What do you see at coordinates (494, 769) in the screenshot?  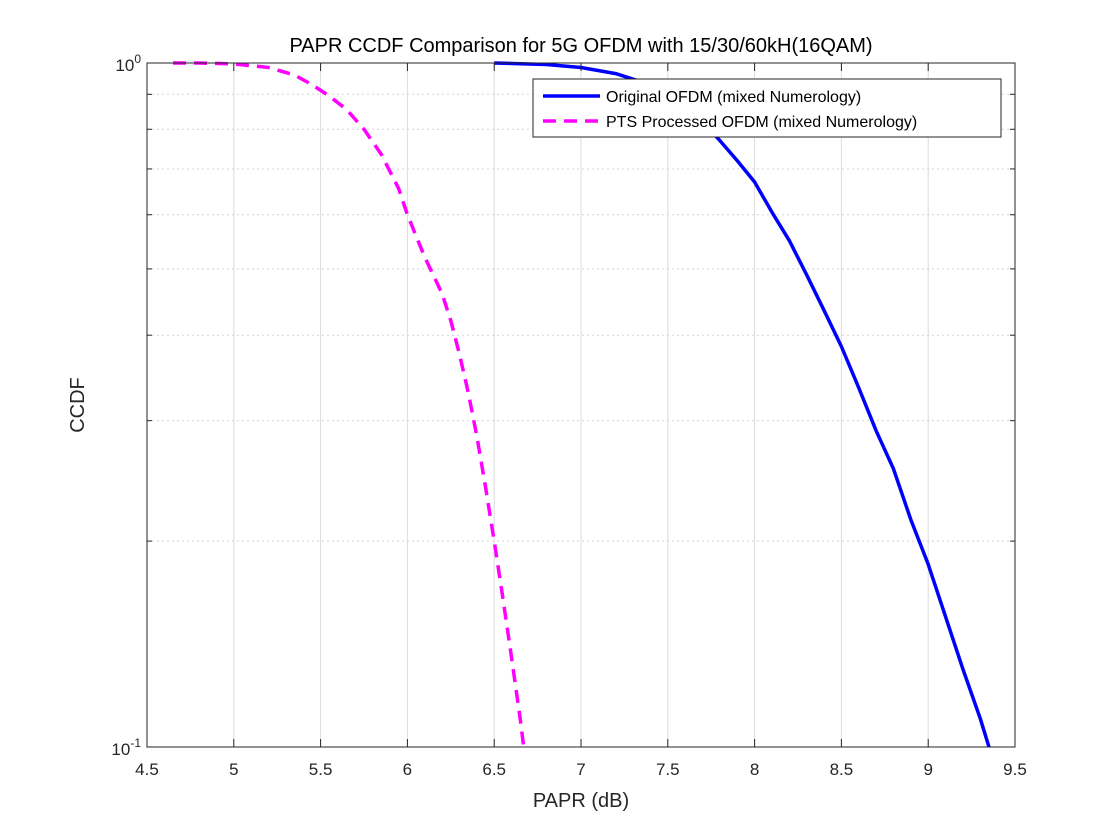 I see `x-tick-label: 6.5` at bounding box center [494, 769].